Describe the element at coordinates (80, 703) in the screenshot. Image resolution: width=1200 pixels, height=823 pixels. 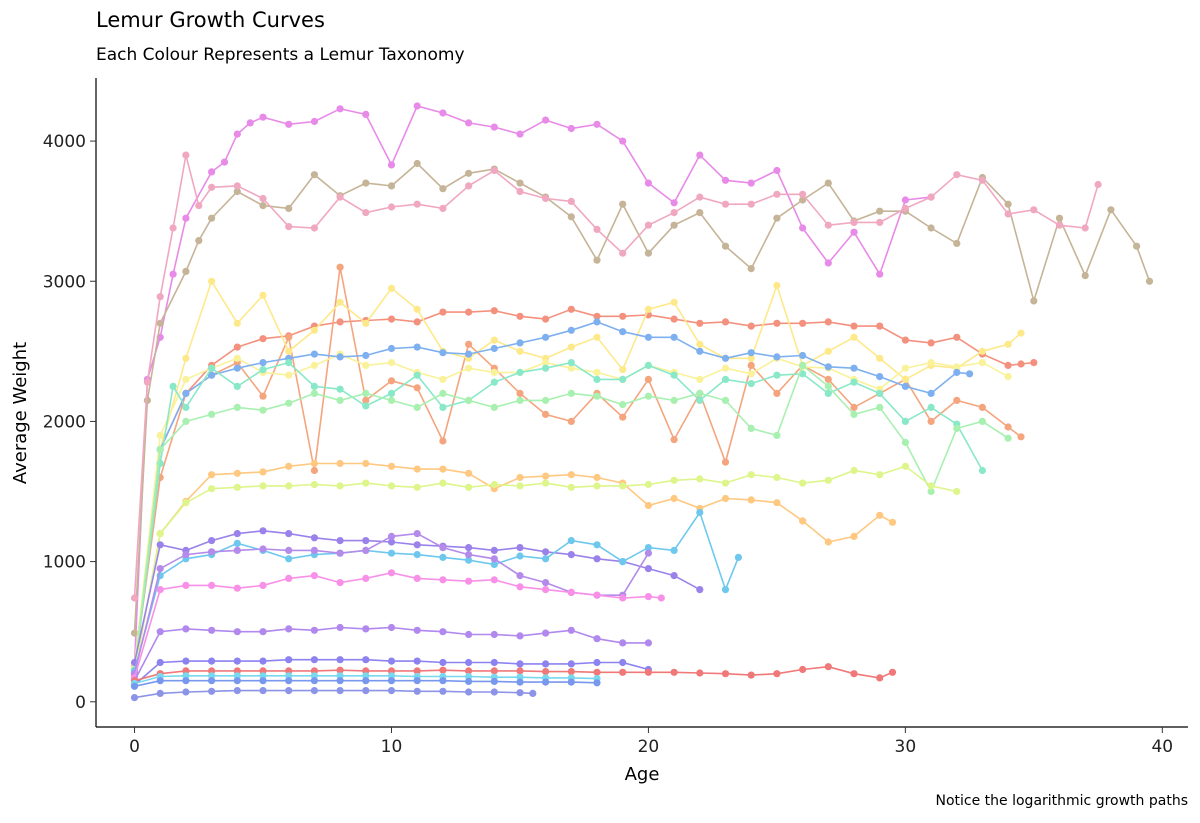
I see `y-tick-label: 0` at that location.